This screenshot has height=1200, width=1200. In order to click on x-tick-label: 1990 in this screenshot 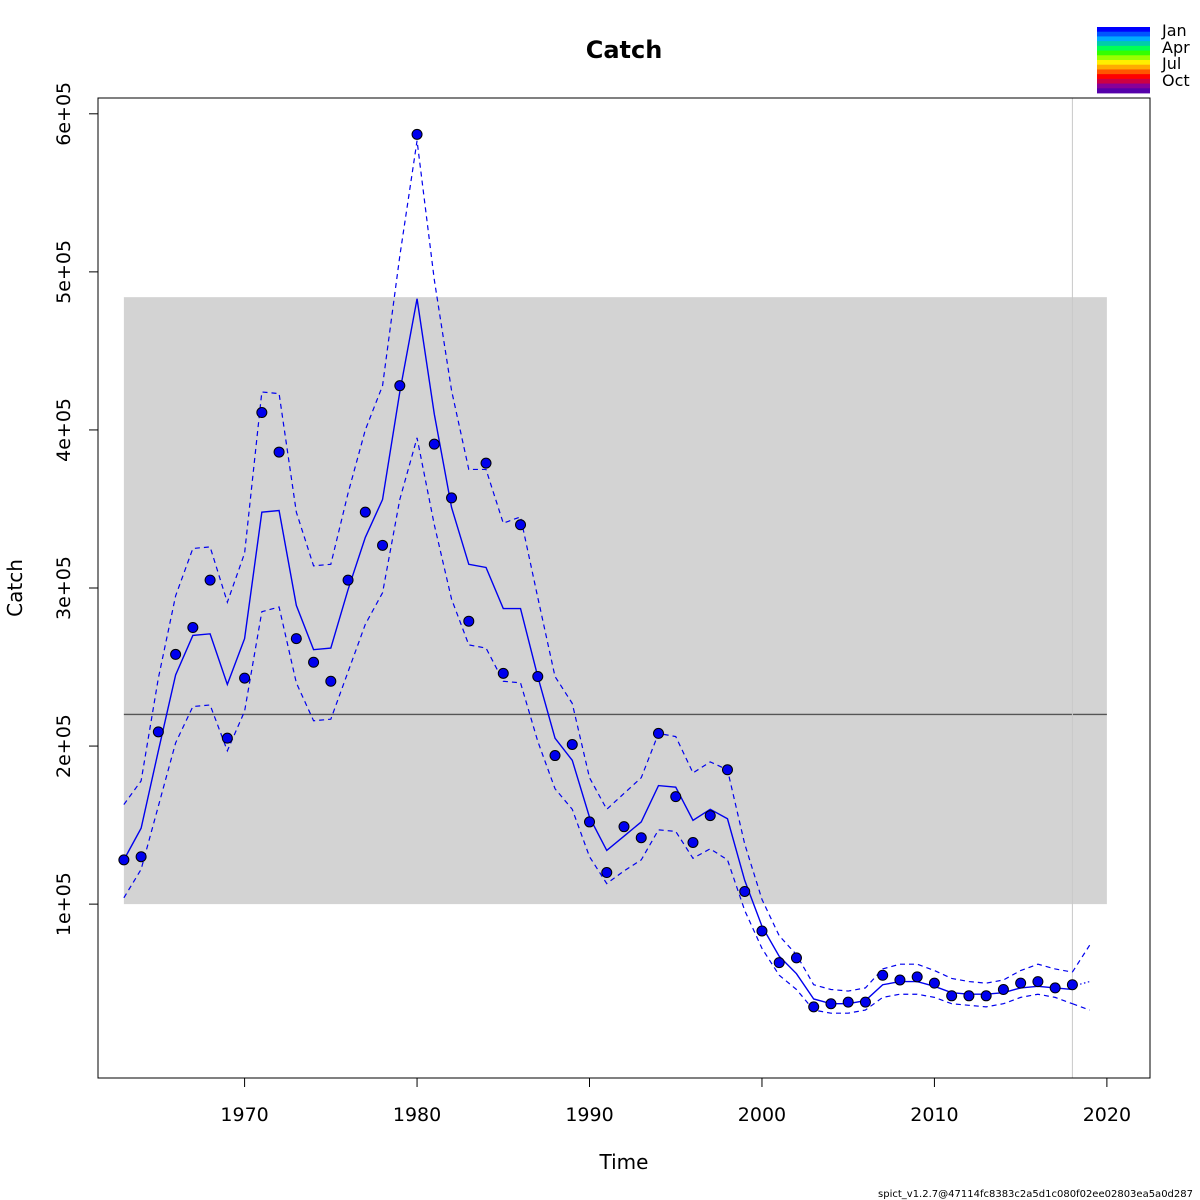, I will do `click(589, 1115)`.